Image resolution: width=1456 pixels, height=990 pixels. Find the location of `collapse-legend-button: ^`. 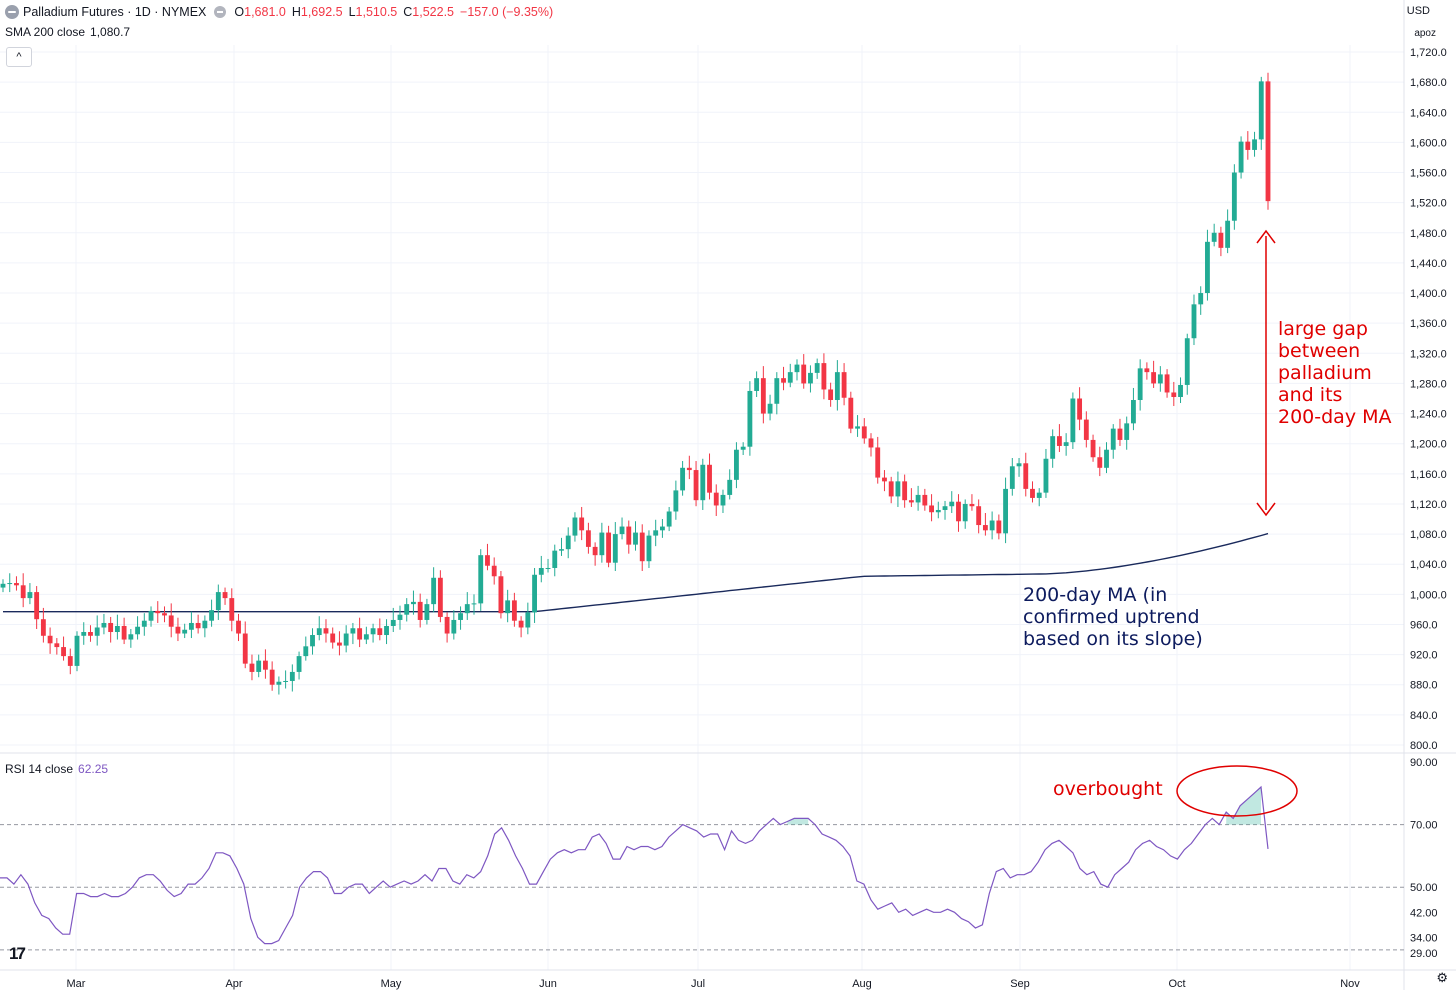

collapse-legend-button: ^ is located at coordinates (19, 57).